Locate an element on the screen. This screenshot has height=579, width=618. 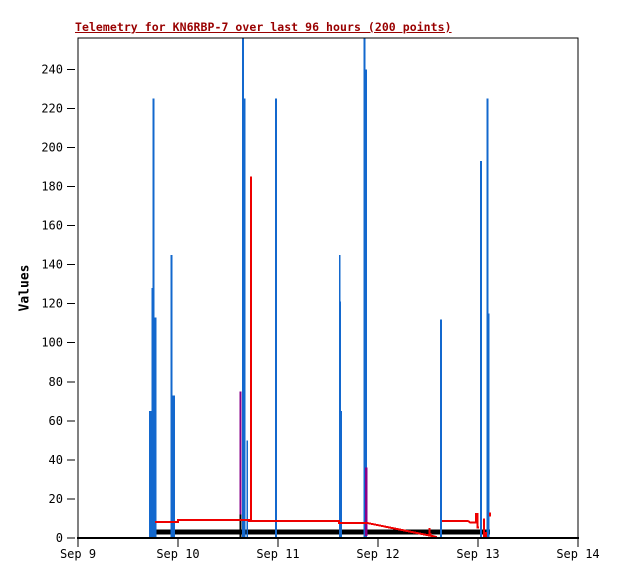
x-tick-label: Sep 10 is located at coordinates (177, 554).